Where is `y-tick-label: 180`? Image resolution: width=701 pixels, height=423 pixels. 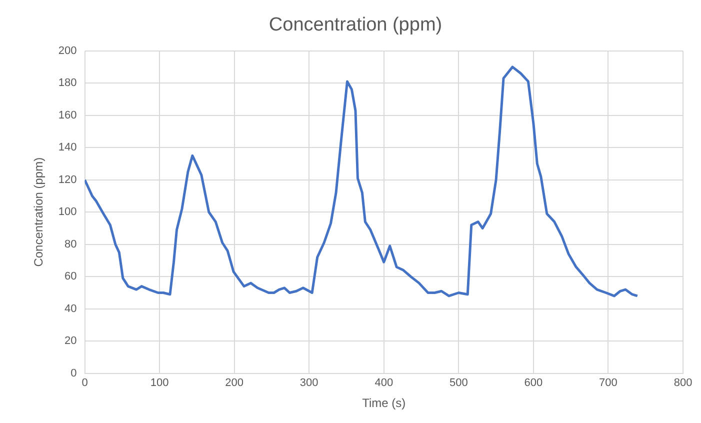
y-tick-label: 180 is located at coordinates (67, 83).